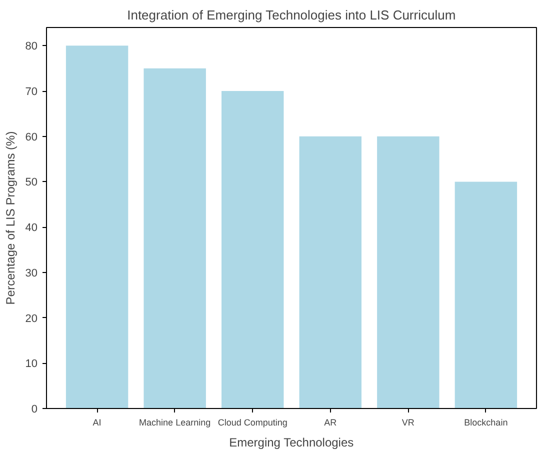 This screenshot has width=538, height=452. What do you see at coordinates (175, 423) in the screenshot?
I see `x-tick-label: Machine Learning` at bounding box center [175, 423].